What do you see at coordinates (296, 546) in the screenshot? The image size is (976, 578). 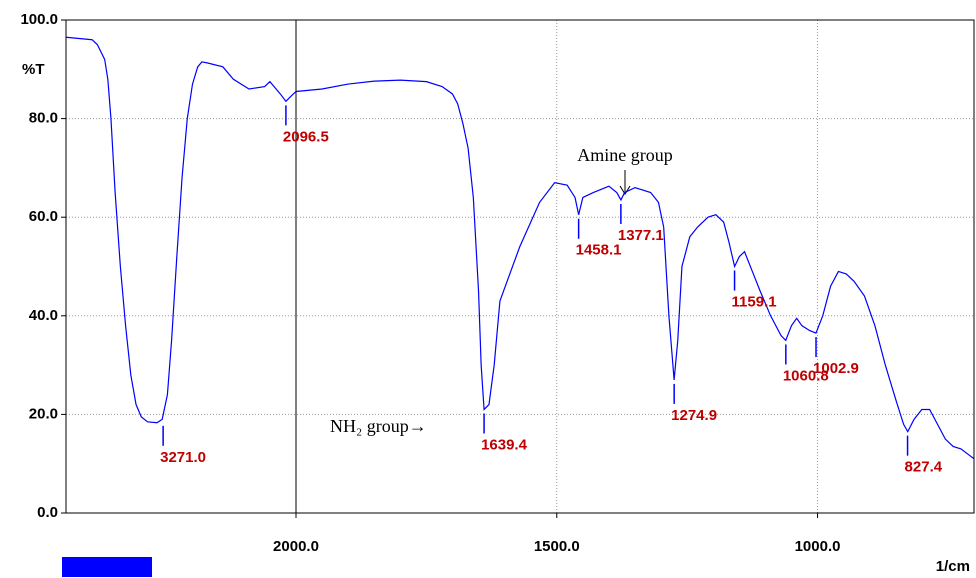 I see `x-tick-label: 2000.0` at bounding box center [296, 546].